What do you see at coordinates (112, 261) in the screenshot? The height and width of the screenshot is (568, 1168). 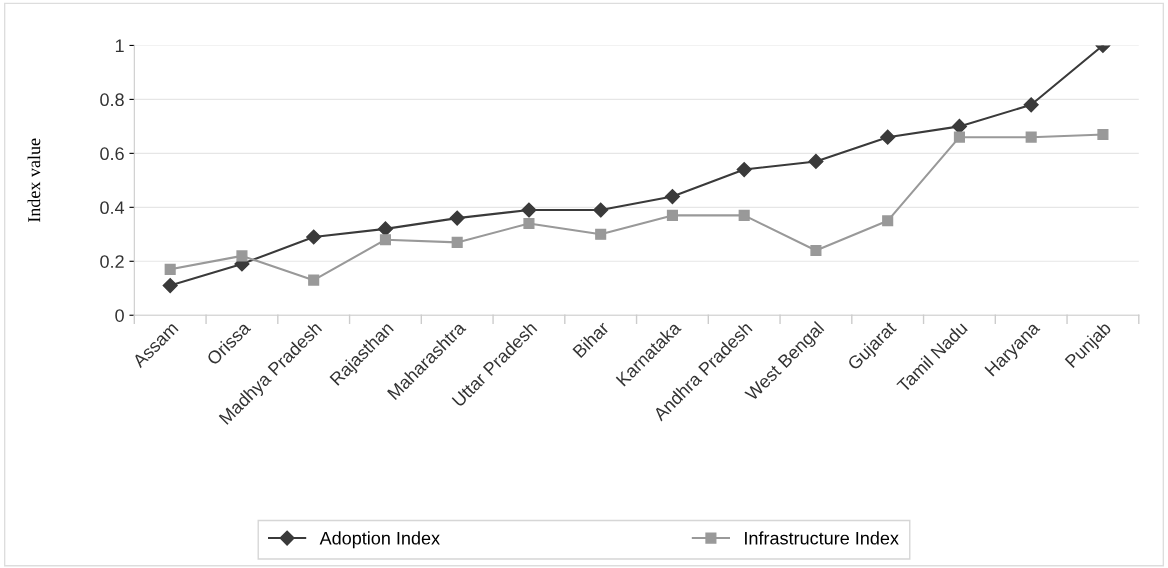 I see `y-tick-label: 0.2` at bounding box center [112, 261].